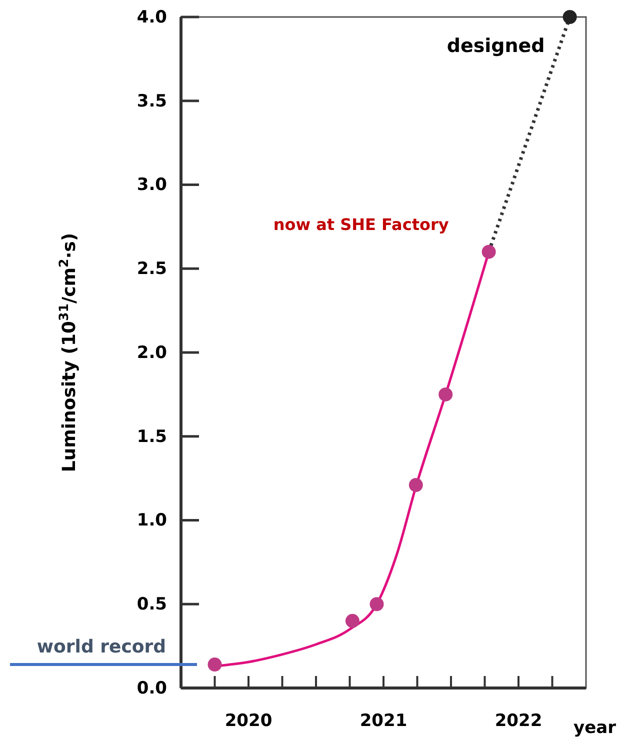  Describe the element at coordinates (518, 721) in the screenshot. I see `x-tick-label: 2022` at that location.